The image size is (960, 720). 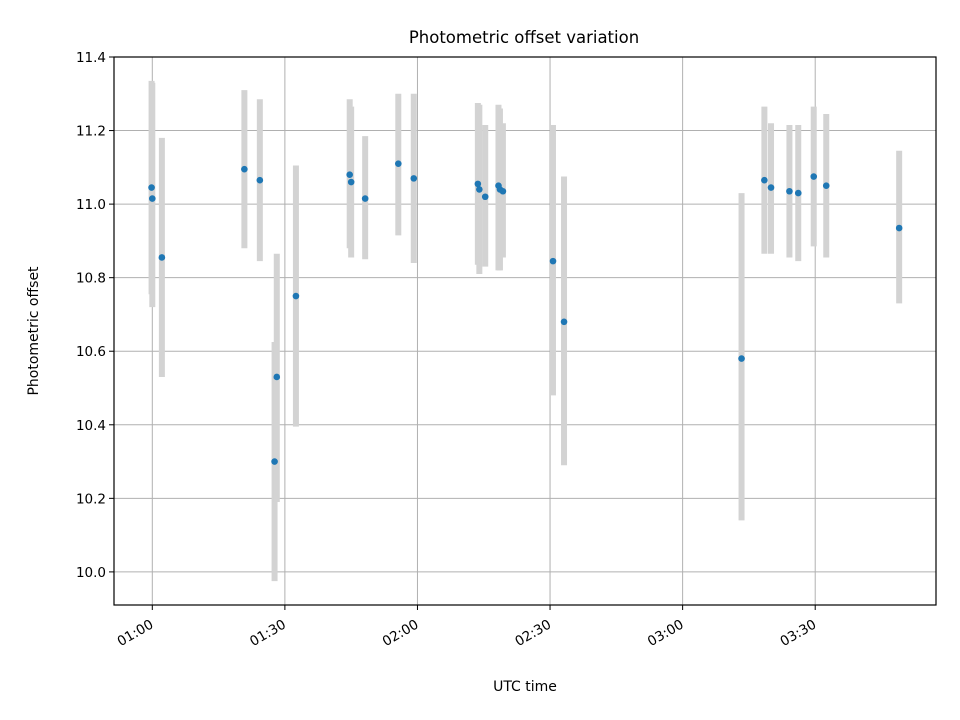 What do you see at coordinates (91, 205) in the screenshot?
I see `y-tick-label: 11.0` at bounding box center [91, 205].